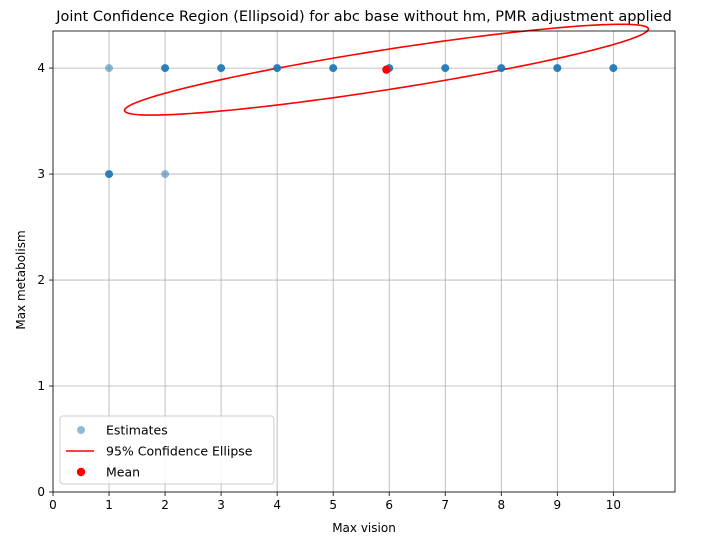 This screenshot has height=545, width=728. I want to click on x-tick-label: 0, so click(53, 505).